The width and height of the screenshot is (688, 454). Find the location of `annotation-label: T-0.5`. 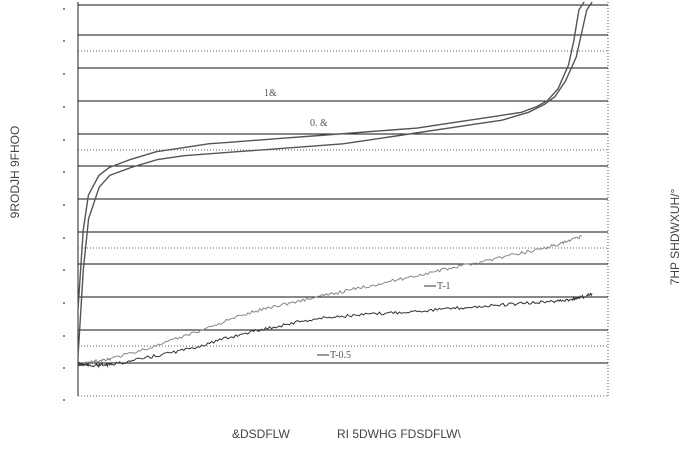

annotation-label: T-0.5 is located at coordinates (340, 355).